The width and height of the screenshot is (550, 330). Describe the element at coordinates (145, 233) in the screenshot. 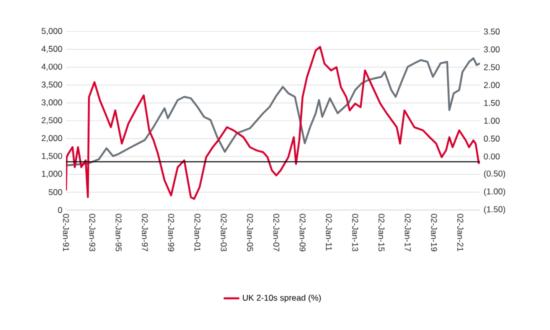

I see `x-tick-label: 02-Jan-97` at that location.